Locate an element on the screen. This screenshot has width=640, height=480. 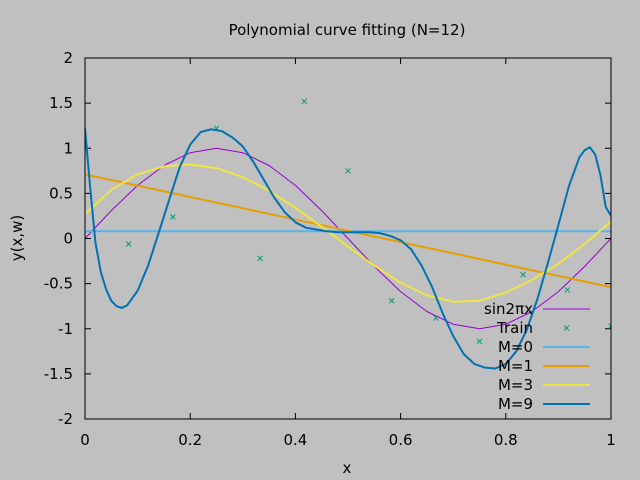
legend-label: sin2πx is located at coordinates (508, 309).